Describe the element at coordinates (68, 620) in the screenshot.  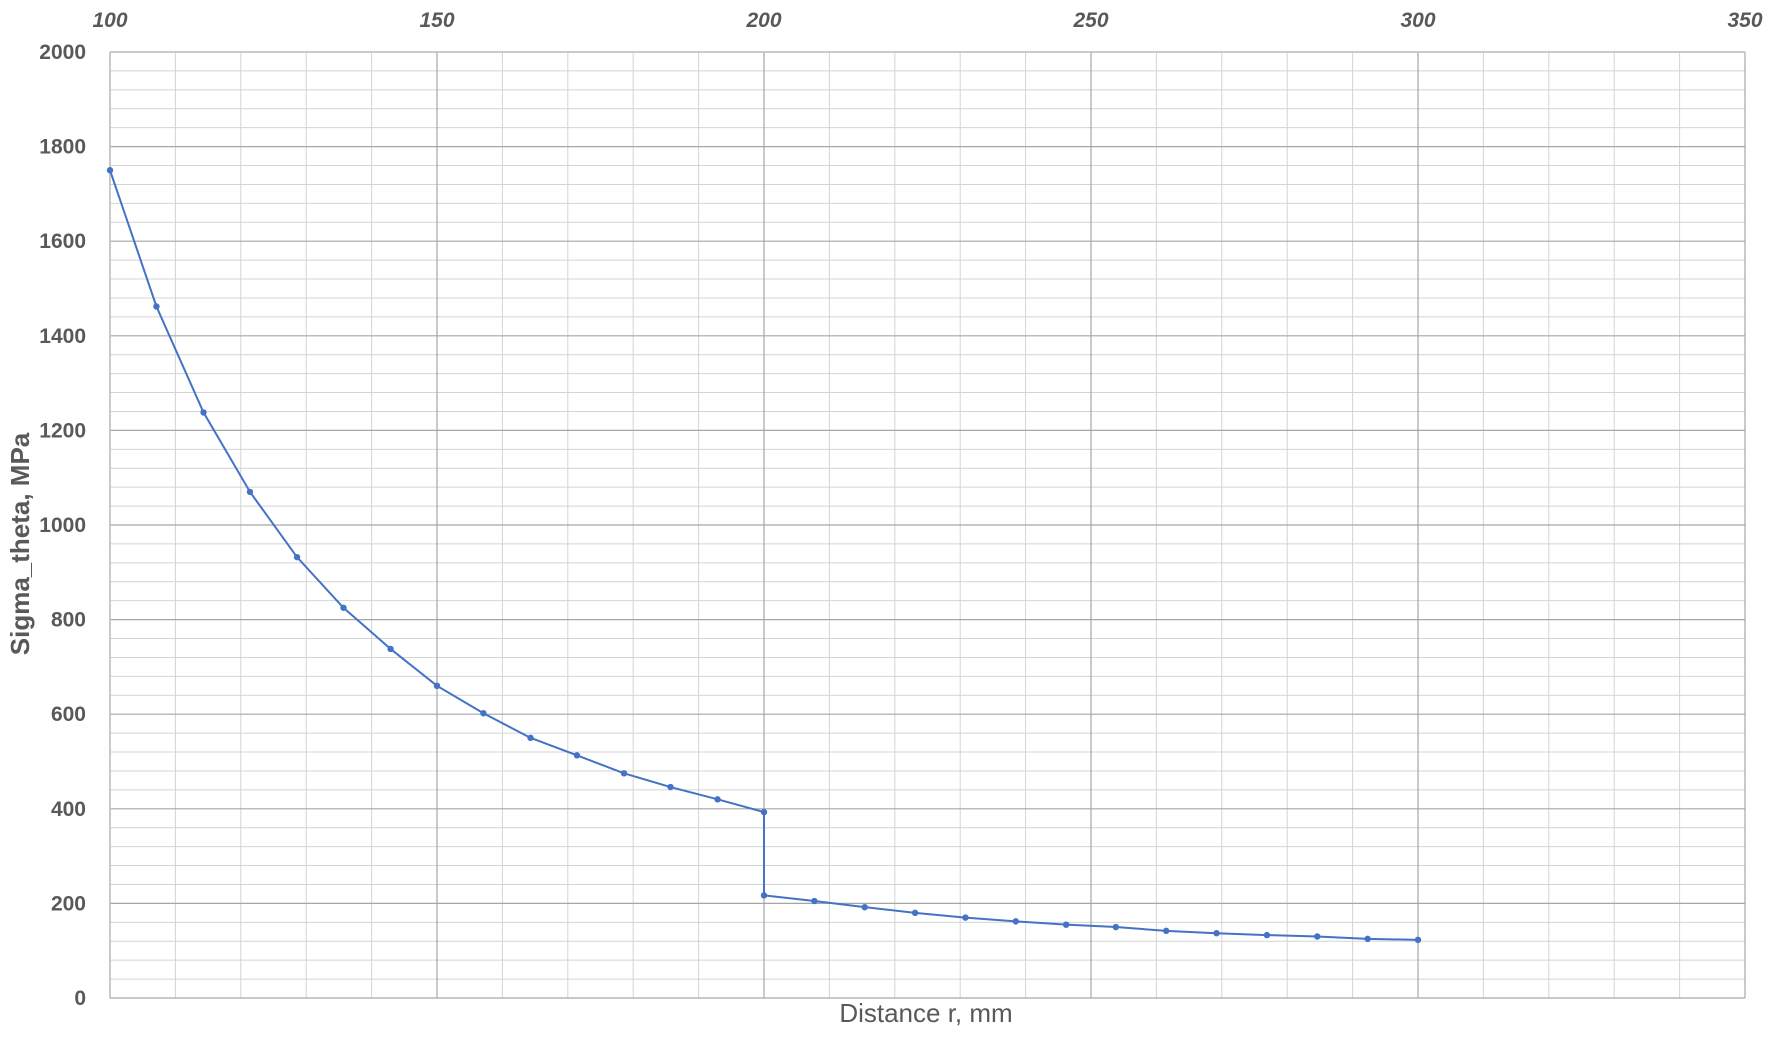
I see `y-tick-label: 800` at that location.